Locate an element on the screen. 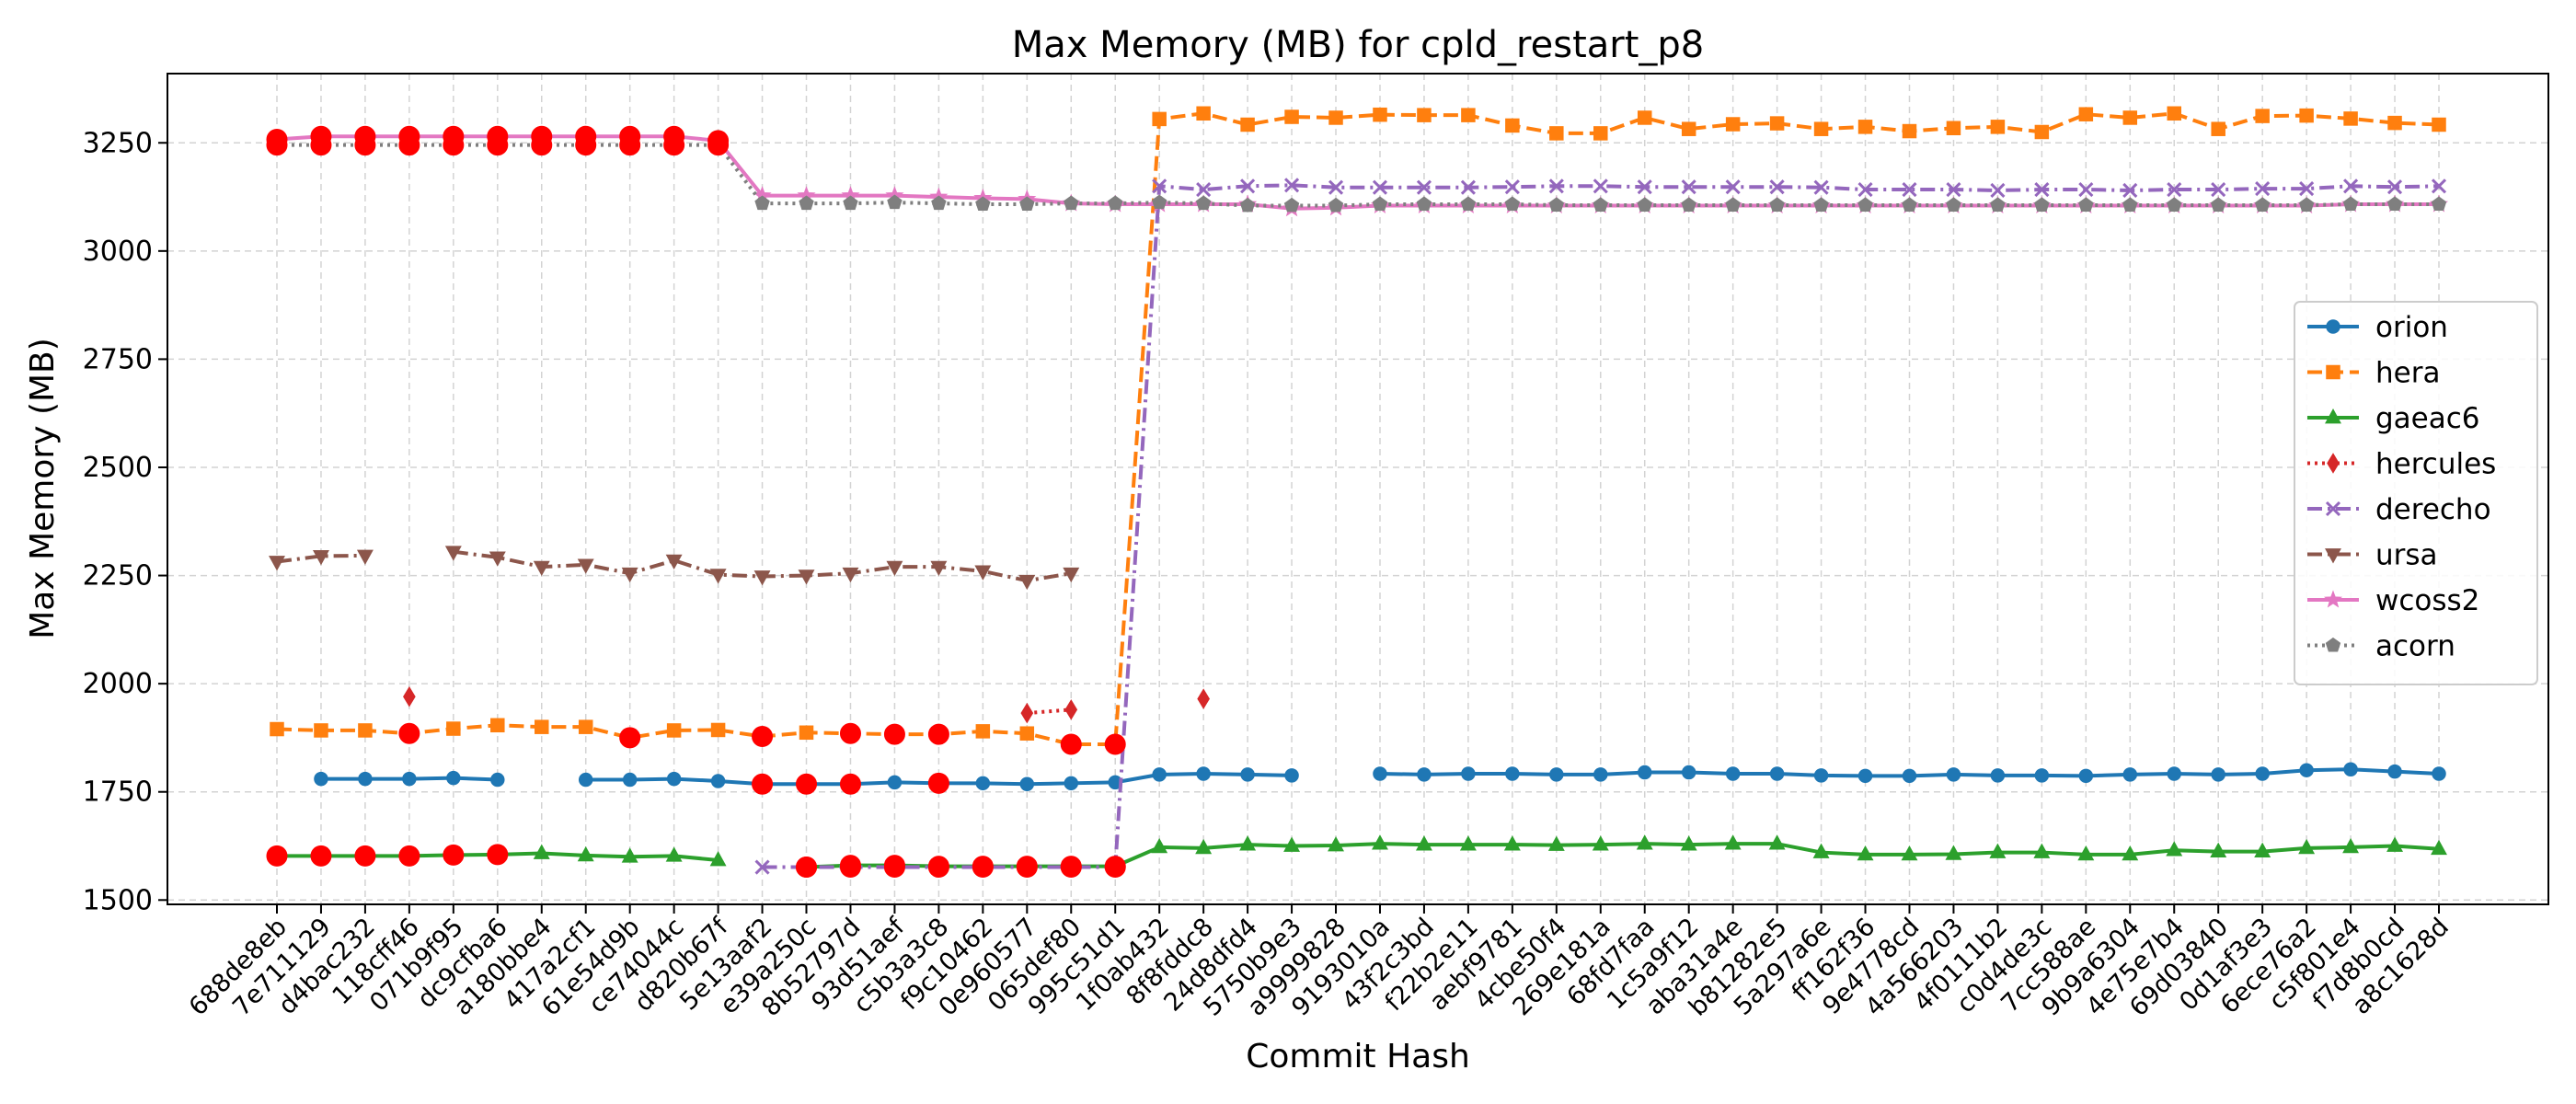  y-tick-label: 2250 is located at coordinates (118, 576).